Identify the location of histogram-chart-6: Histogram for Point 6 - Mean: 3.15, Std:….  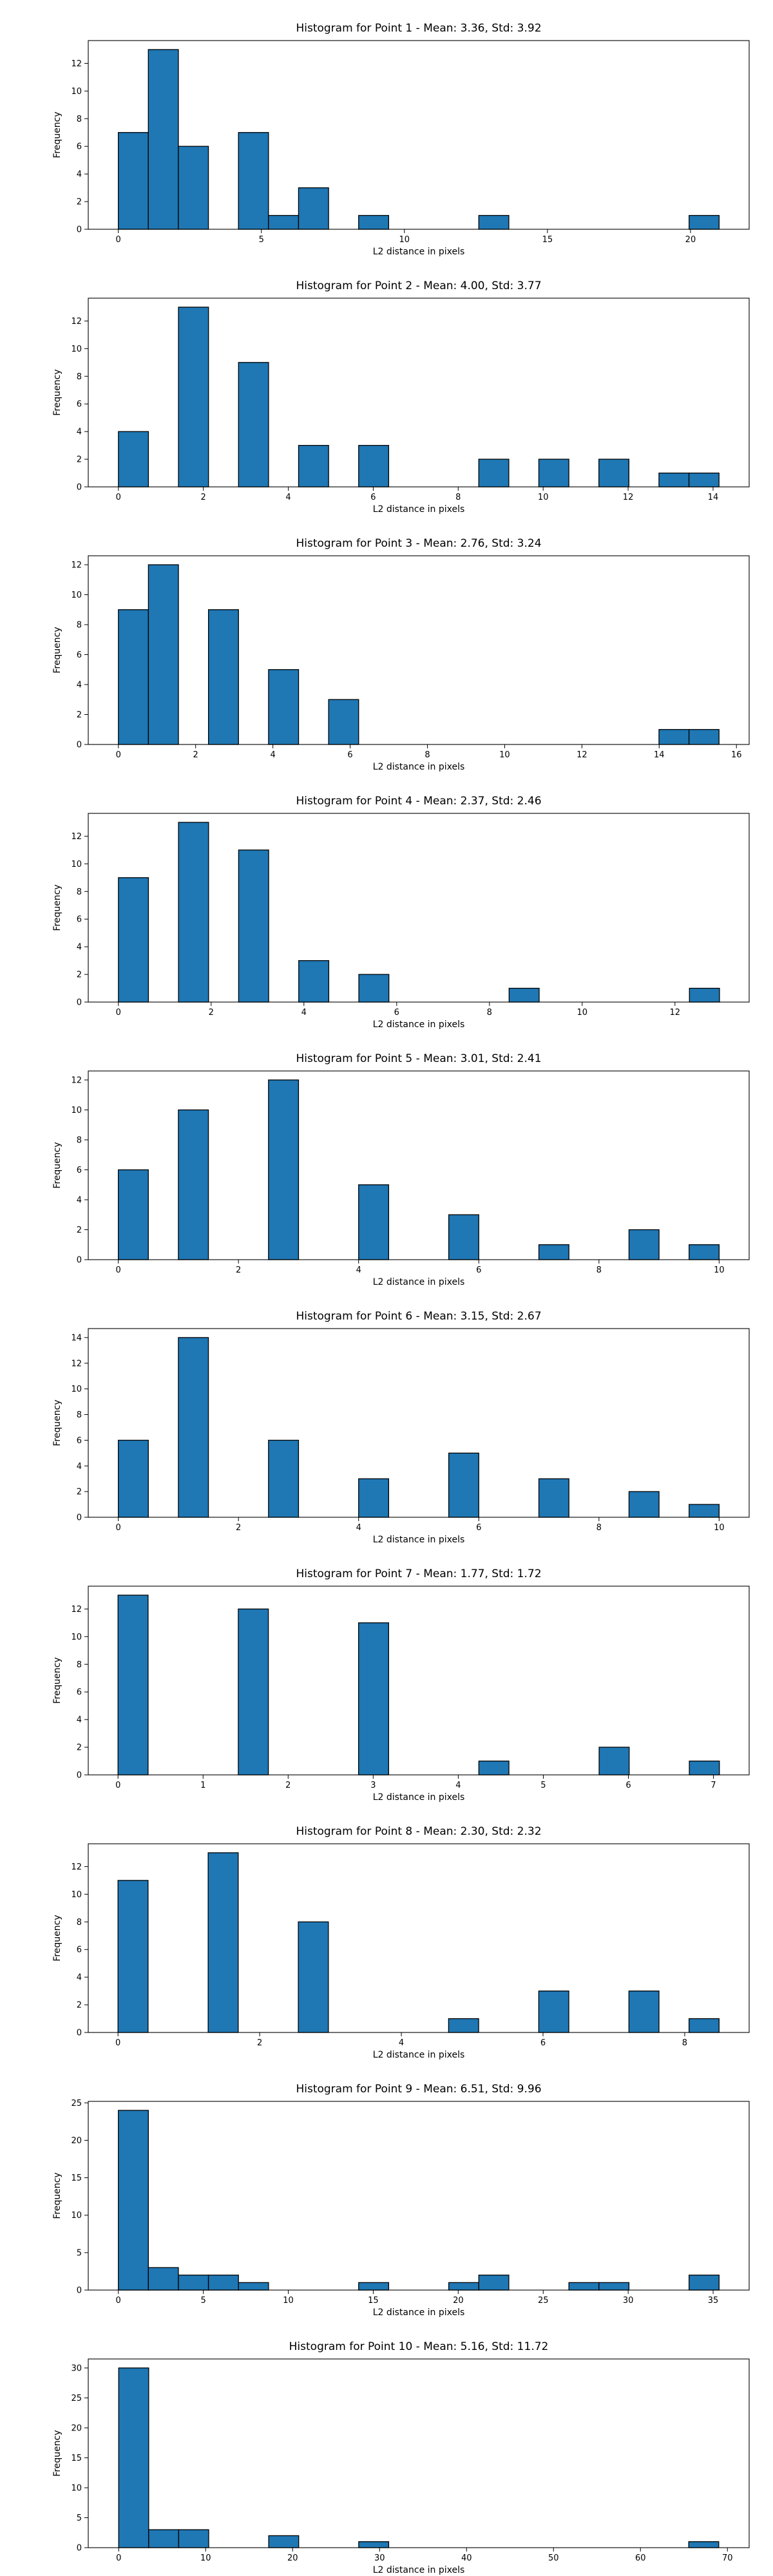
(401, 1428).